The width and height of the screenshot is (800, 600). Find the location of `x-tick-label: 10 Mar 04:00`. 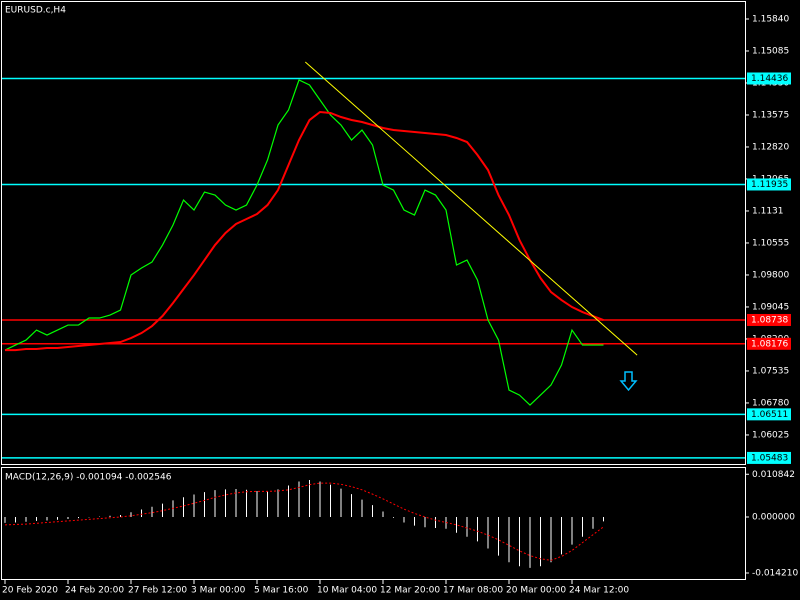

x-tick-label: 10 Mar 04:00 is located at coordinates (347, 591).